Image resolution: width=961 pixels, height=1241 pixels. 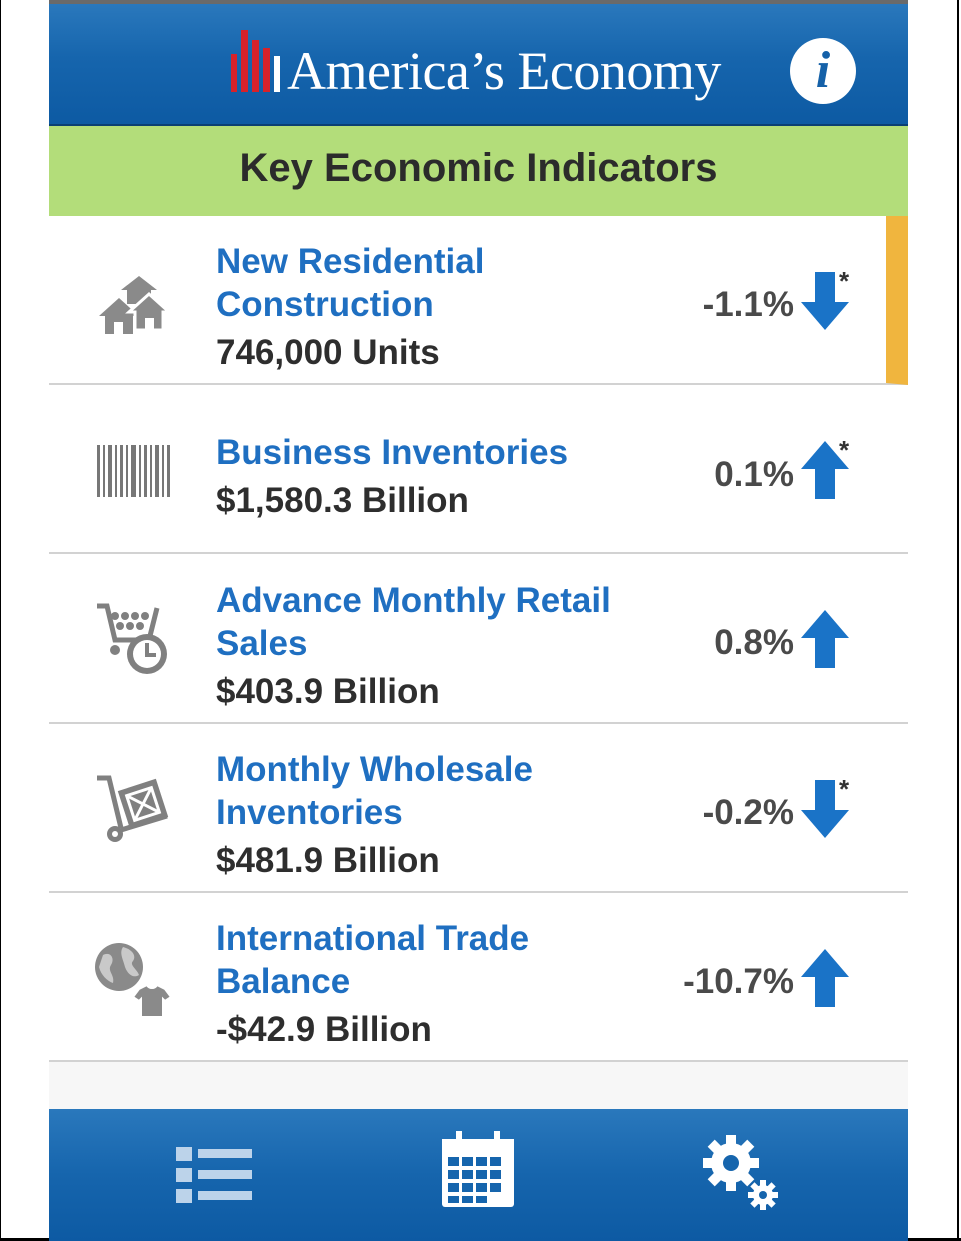 What do you see at coordinates (214, 1175) in the screenshot?
I see `list-icon` at bounding box center [214, 1175].